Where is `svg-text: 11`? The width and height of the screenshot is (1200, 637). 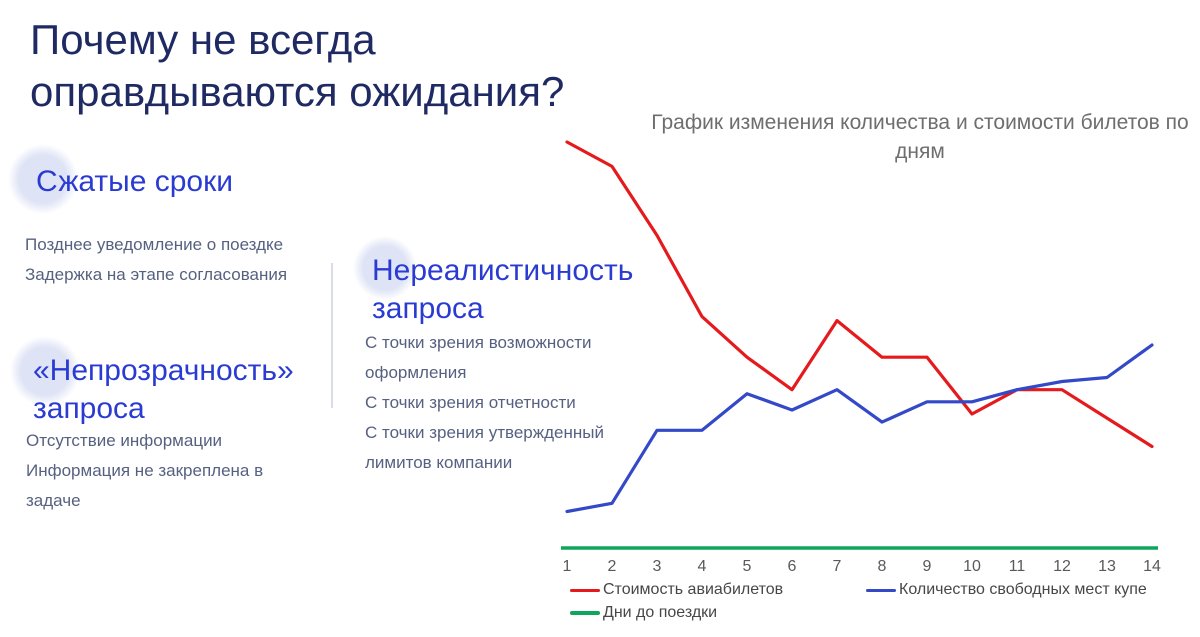 svg-text: 11 is located at coordinates (1017, 566).